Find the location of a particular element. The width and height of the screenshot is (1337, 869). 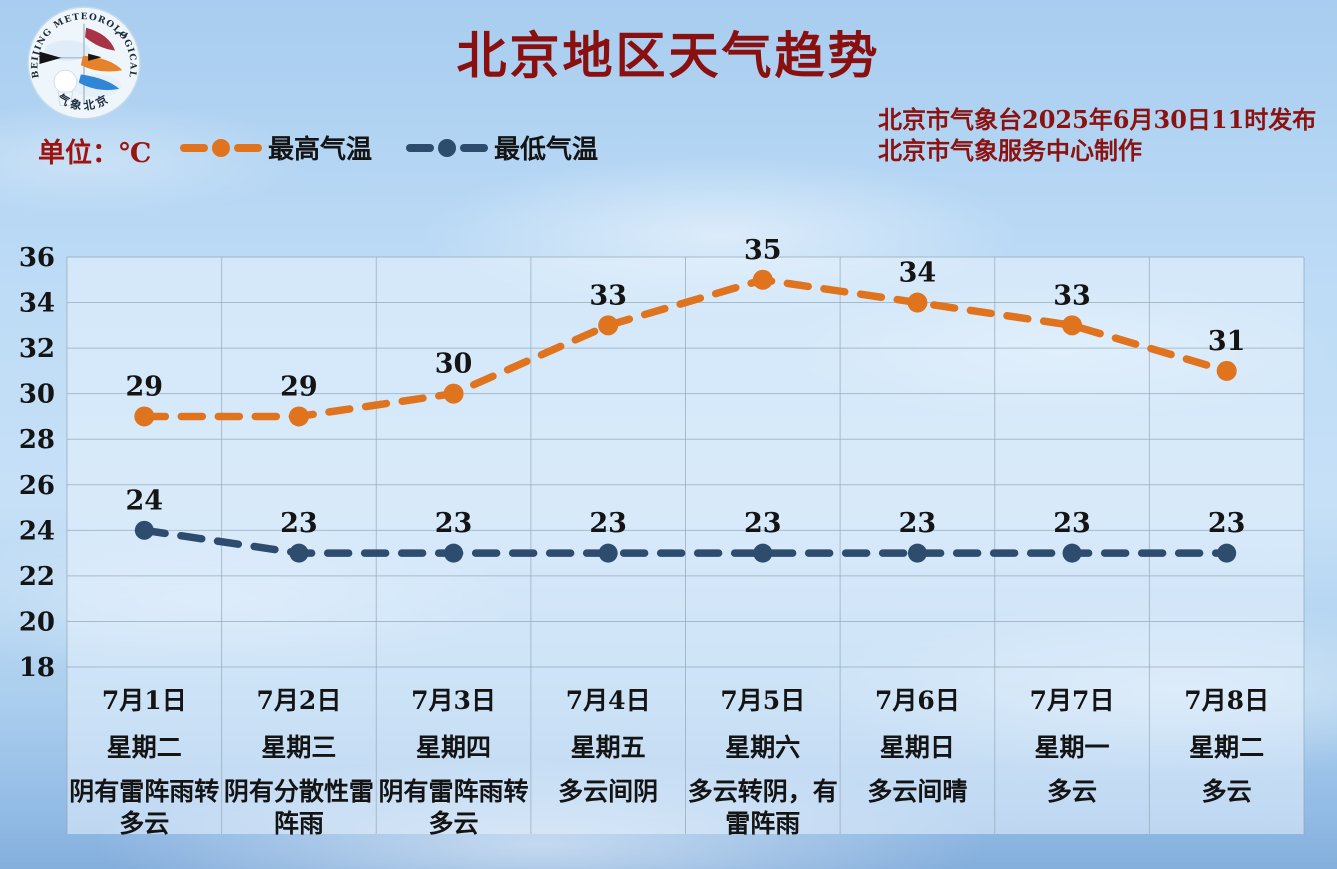

publisher-line2: 北京市气象服务中心制作 is located at coordinates (1010, 150).